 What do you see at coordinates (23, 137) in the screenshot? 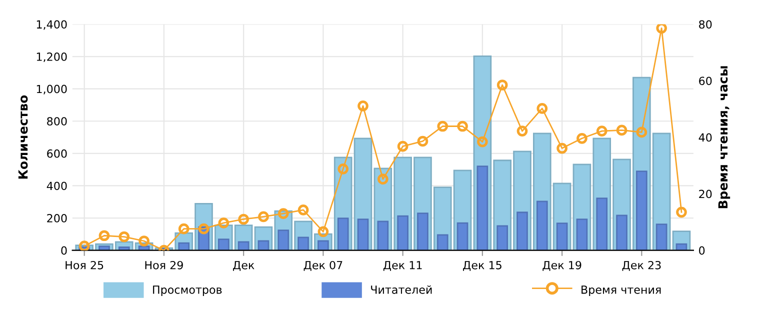
I see `y-axis-title: Количество` at bounding box center [23, 137].